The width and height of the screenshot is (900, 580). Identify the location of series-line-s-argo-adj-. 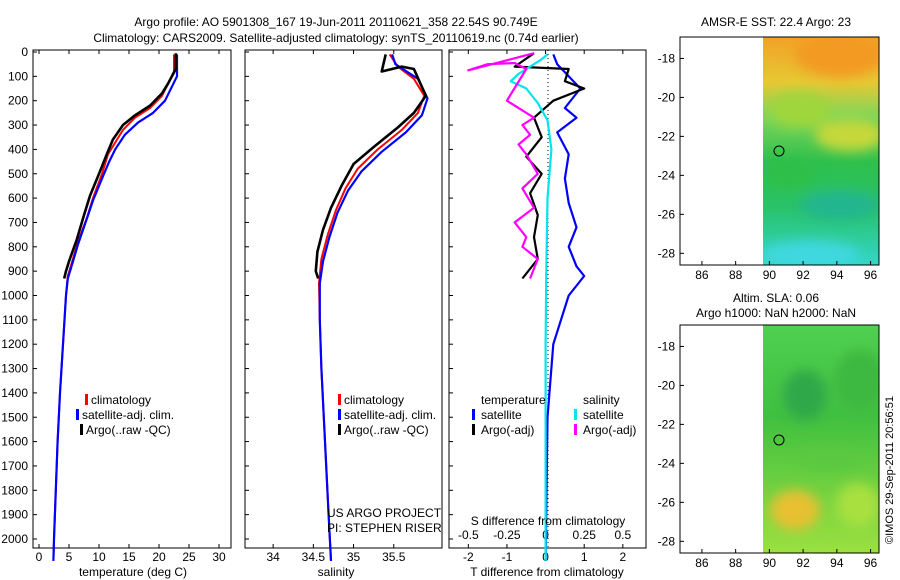
(503, 165).